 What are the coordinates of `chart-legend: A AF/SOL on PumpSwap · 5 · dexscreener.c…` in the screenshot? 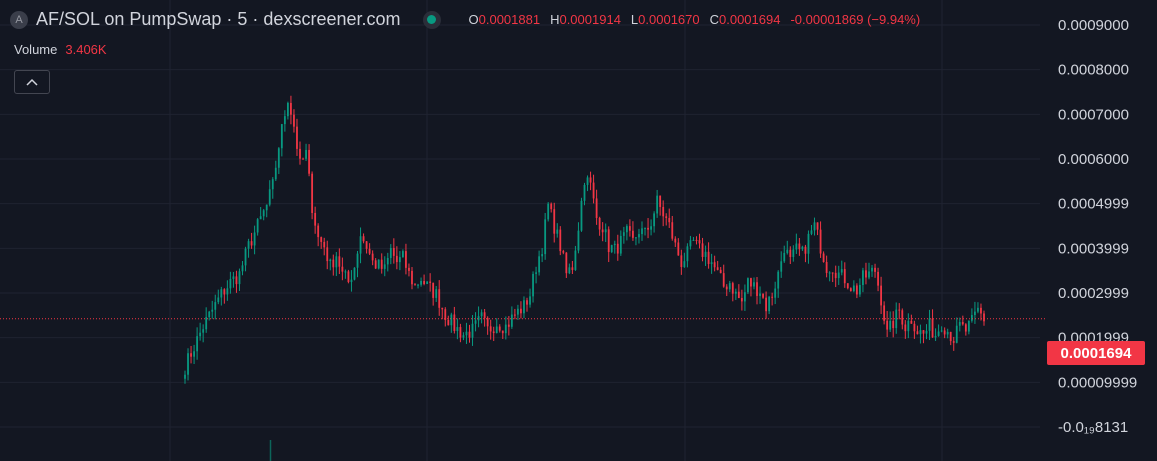 It's located at (465, 19).